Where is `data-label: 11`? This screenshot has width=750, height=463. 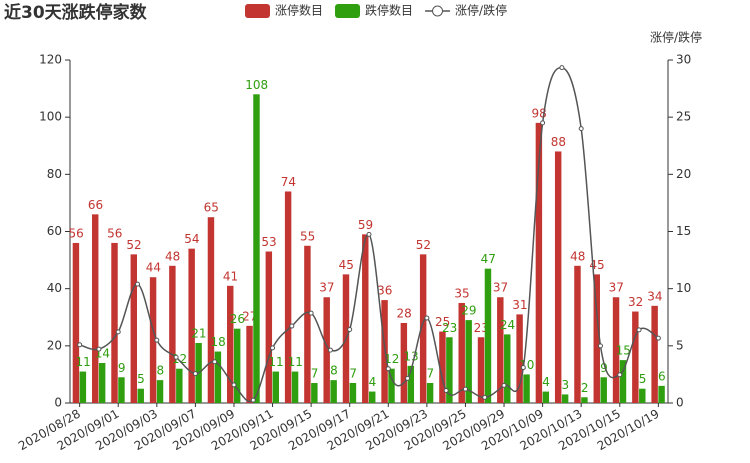
data-label: 11 is located at coordinates (295, 362).